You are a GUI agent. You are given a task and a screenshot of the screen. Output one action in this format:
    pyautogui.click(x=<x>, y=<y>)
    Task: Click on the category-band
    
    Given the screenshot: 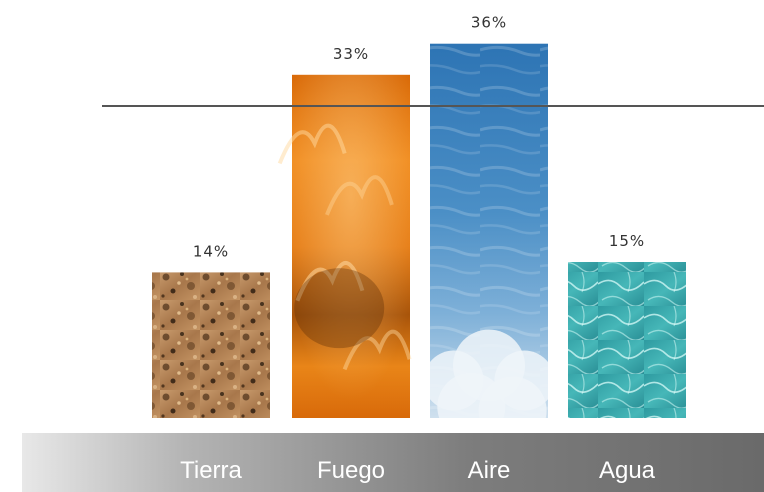 What is the action you would take?
    pyautogui.click(x=393, y=462)
    